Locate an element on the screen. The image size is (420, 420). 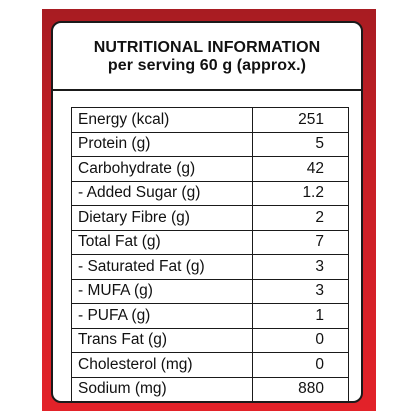
nutrient-value: 1.2 is located at coordinates (300, 193).